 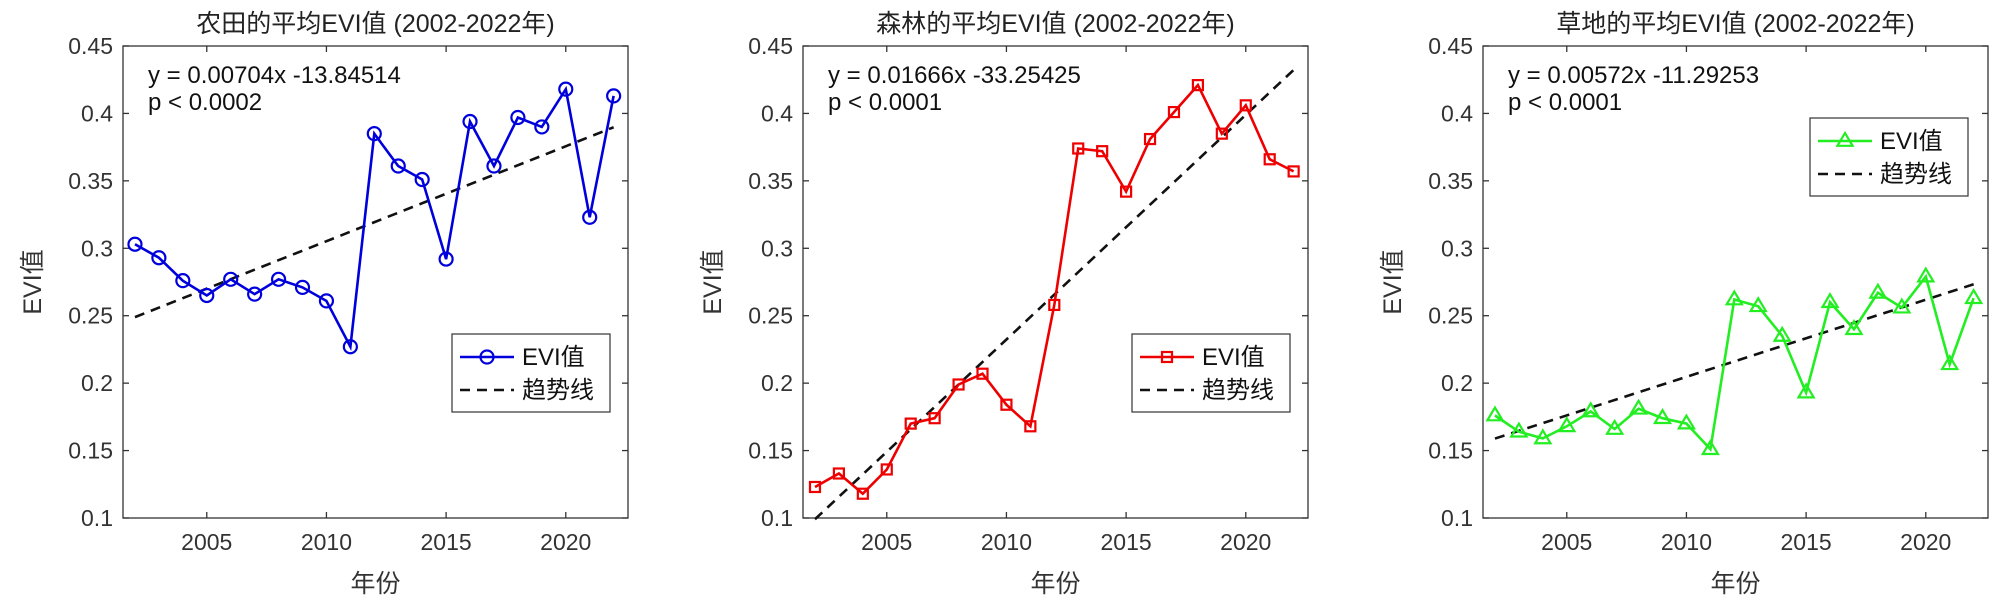 What do you see at coordinates (374, 222) in the screenshot?
I see `trend-line` at bounding box center [374, 222].